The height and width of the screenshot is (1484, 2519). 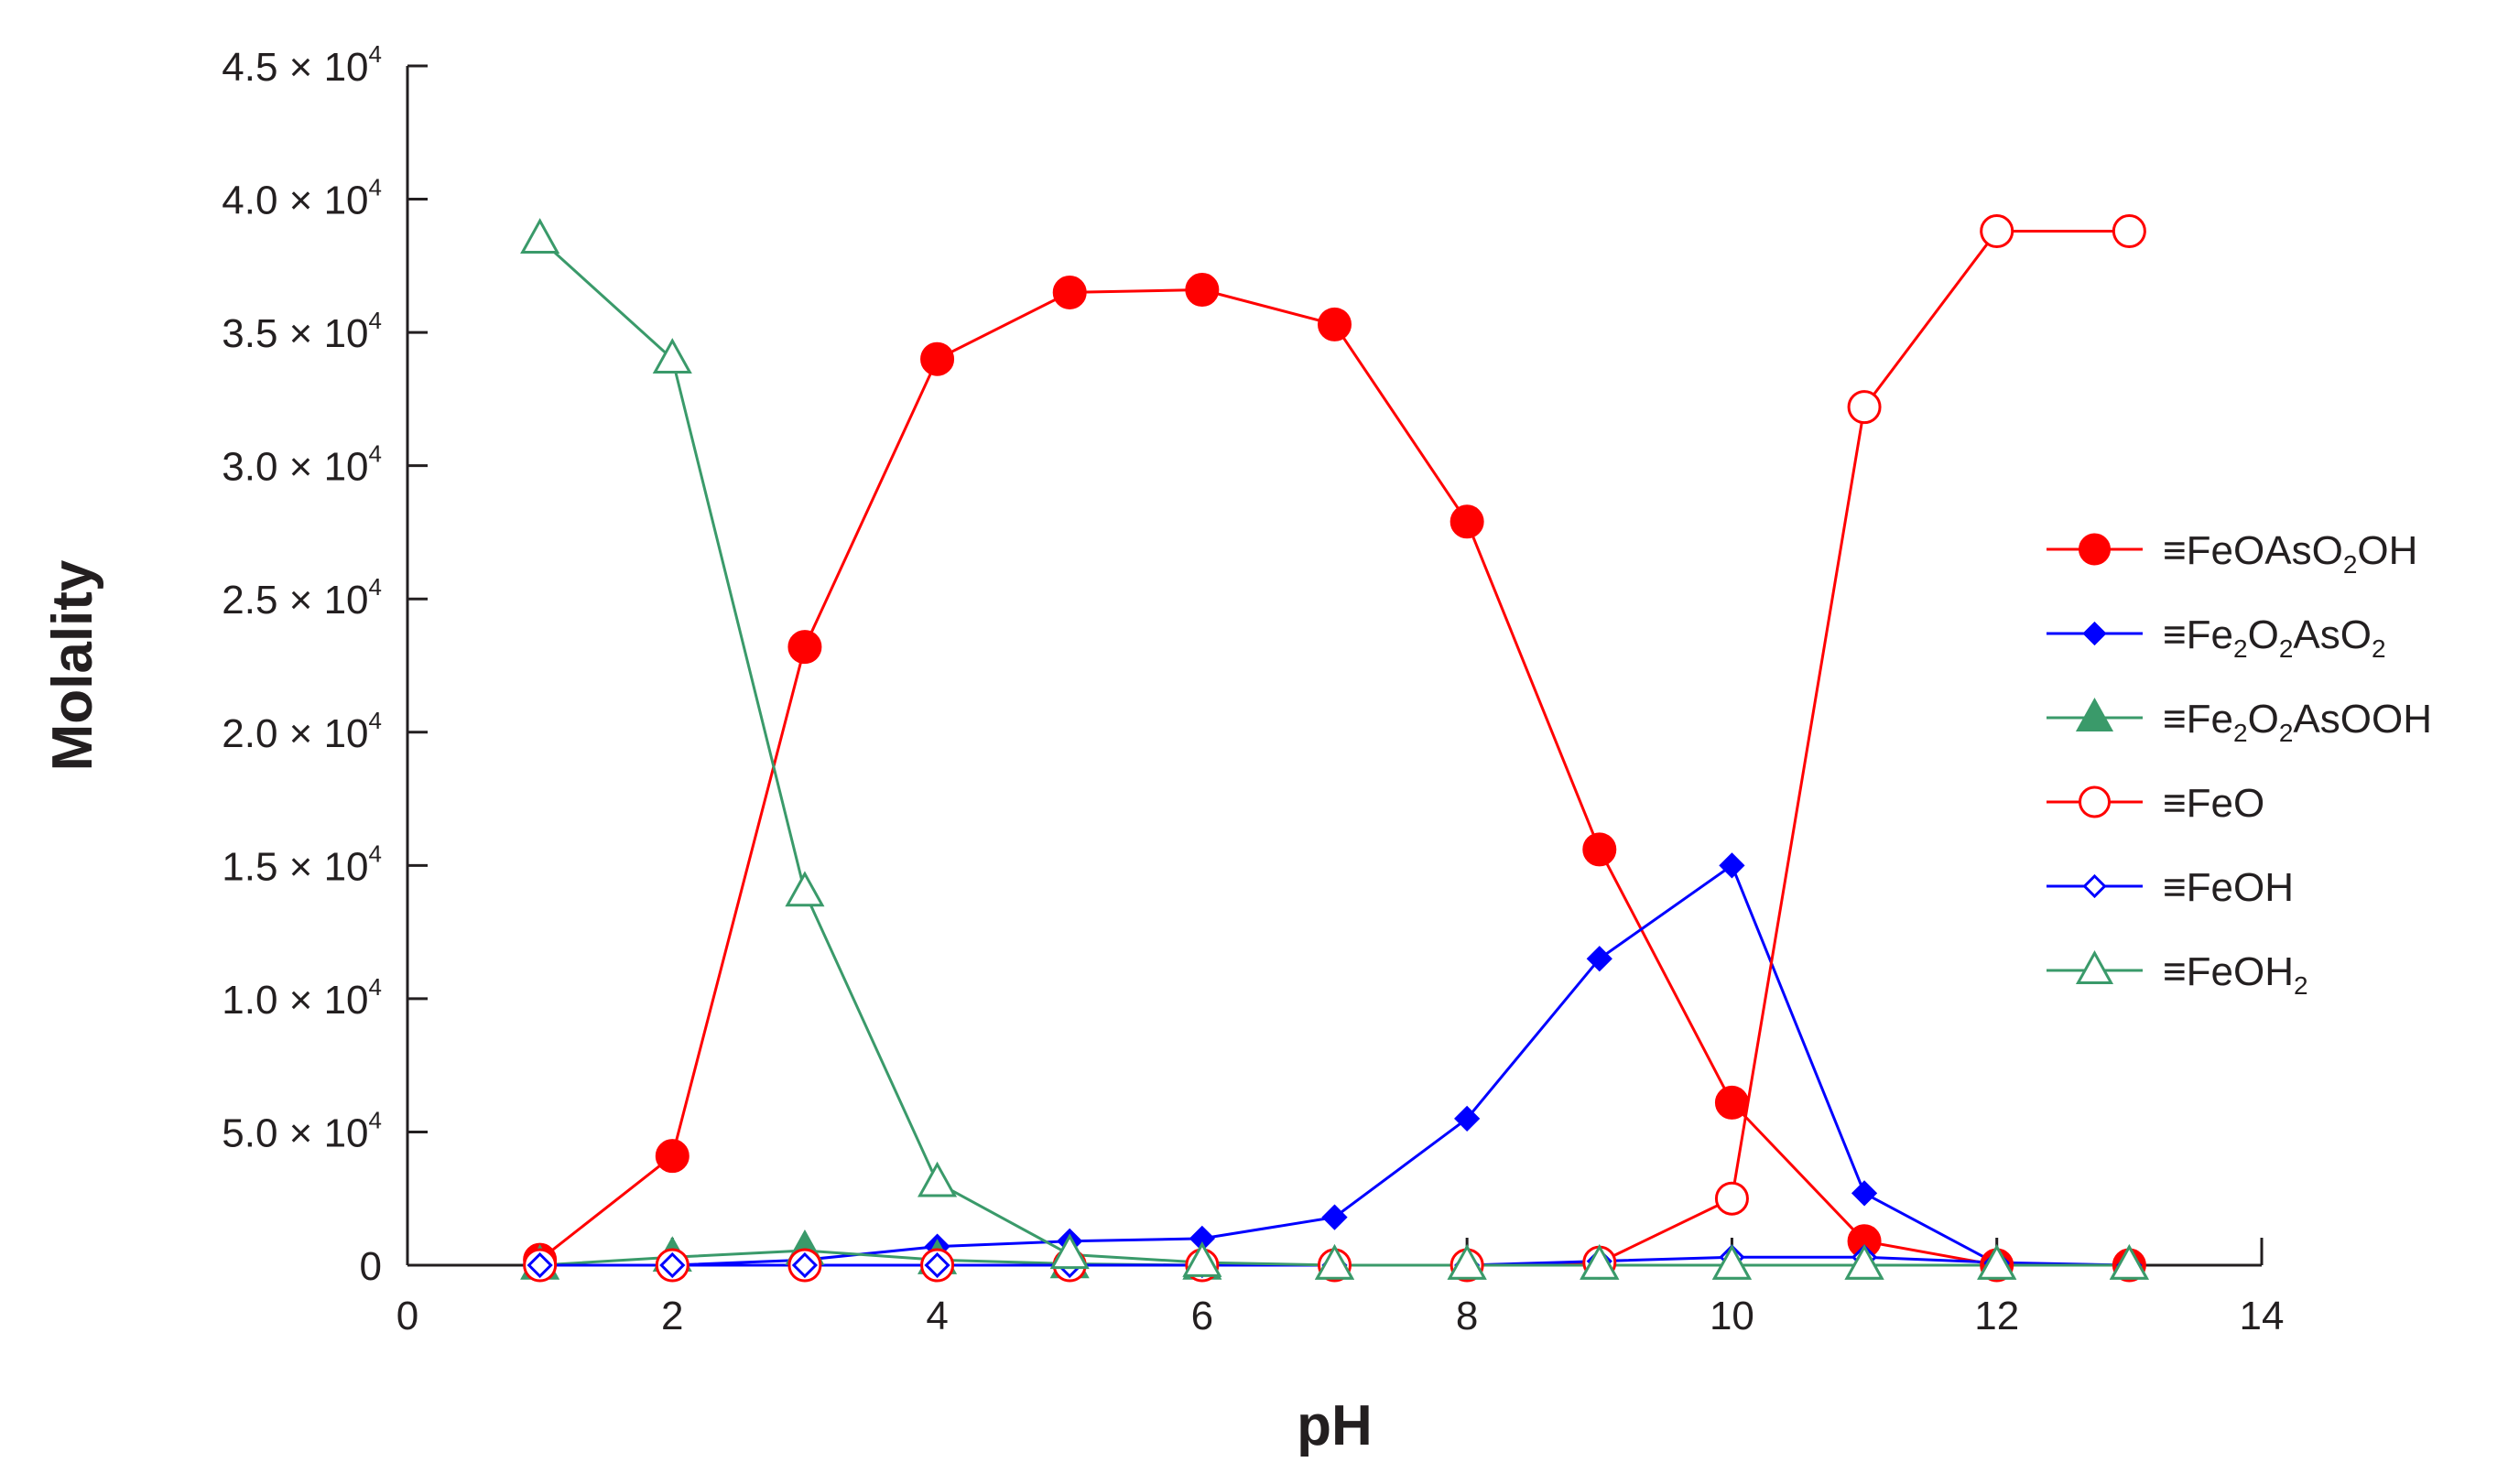 I want to click on y-tick-label: 2.5 × 10⁴, so click(x=302, y=598).